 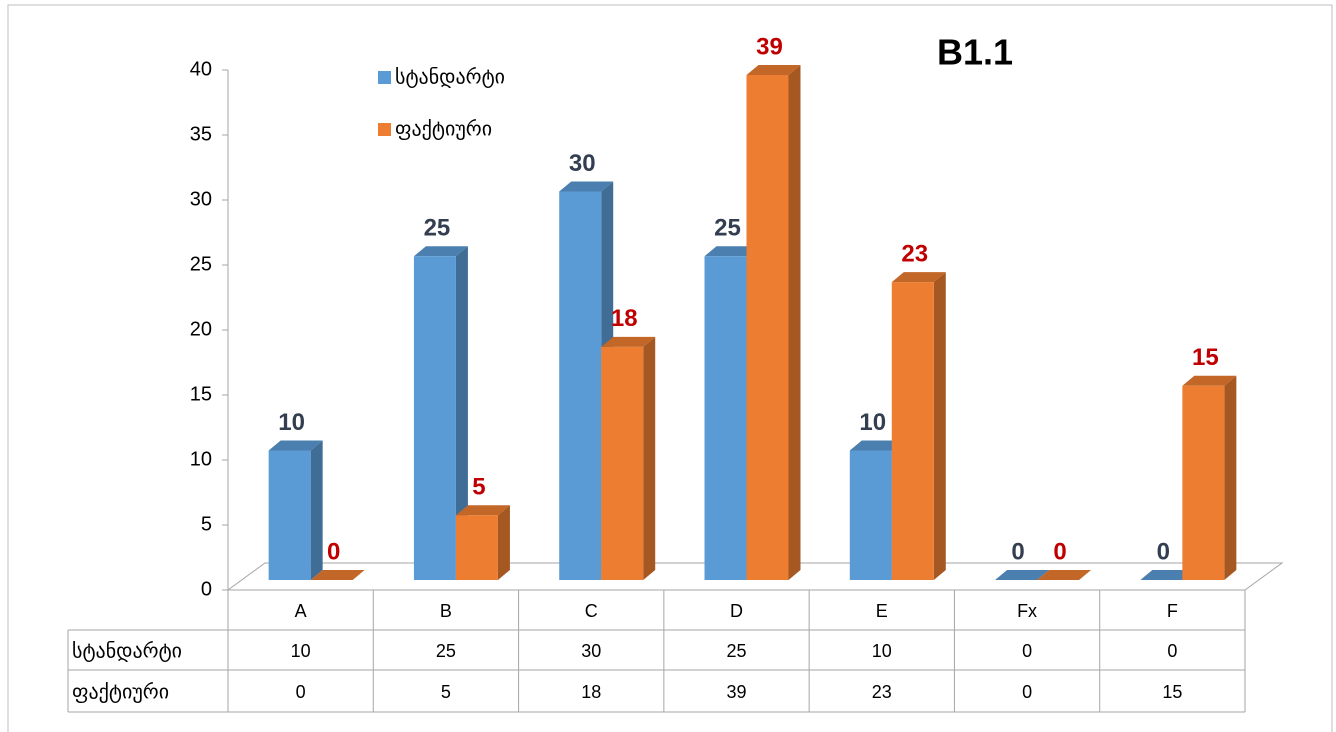 I want to click on table-row-header: სტანდარტი, so click(x=127, y=651).